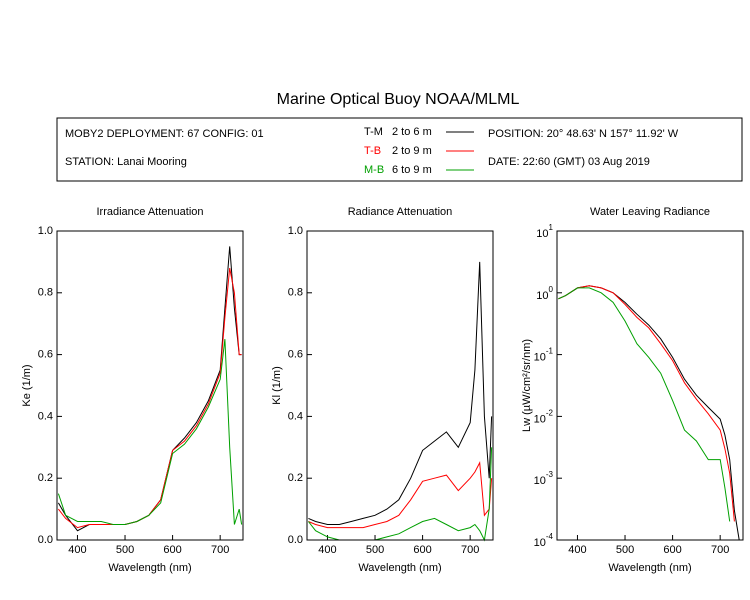 The height and width of the screenshot is (600, 750). Describe the element at coordinates (374, 170) in the screenshot. I see `legend-name: M-B` at that location.